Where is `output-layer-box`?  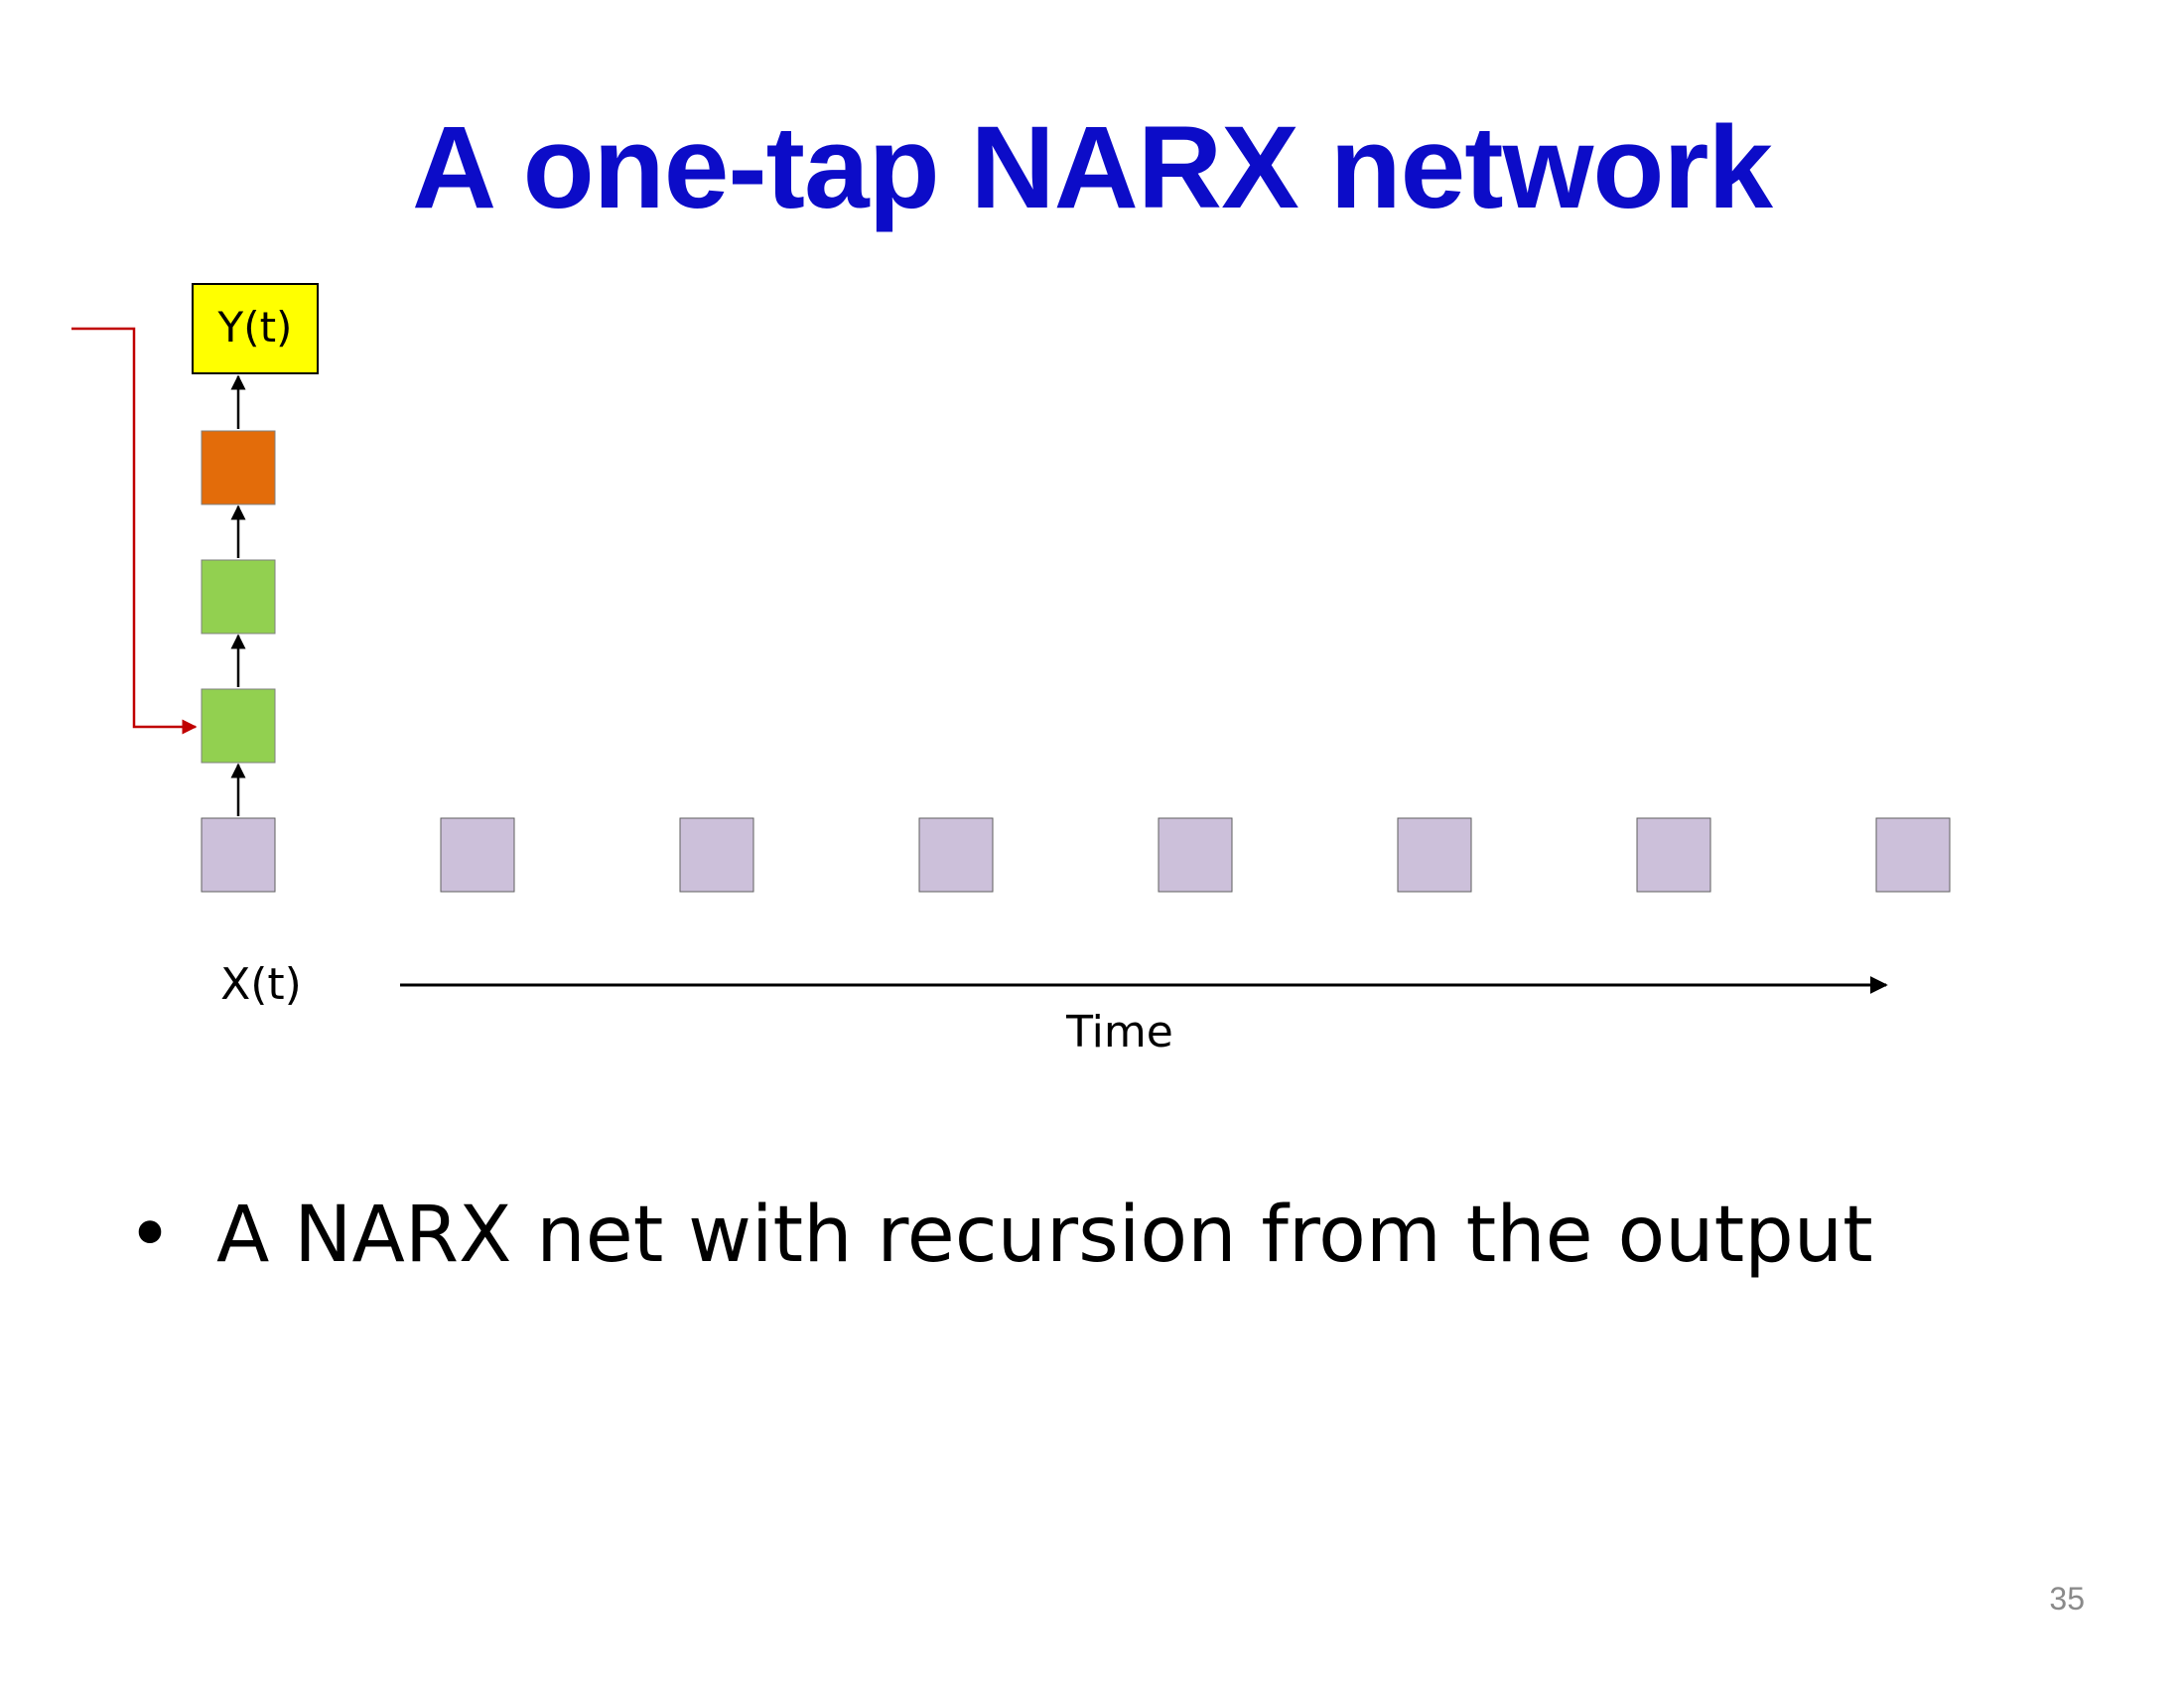 output-layer-box is located at coordinates (238, 467).